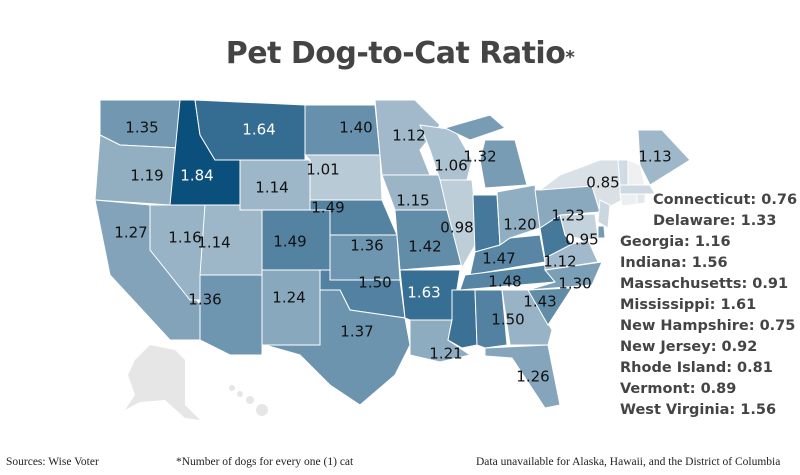 This screenshot has height=475, width=800. What do you see at coordinates (445, 354) in the screenshot?
I see `state-label-LA: 1.21` at bounding box center [445, 354].